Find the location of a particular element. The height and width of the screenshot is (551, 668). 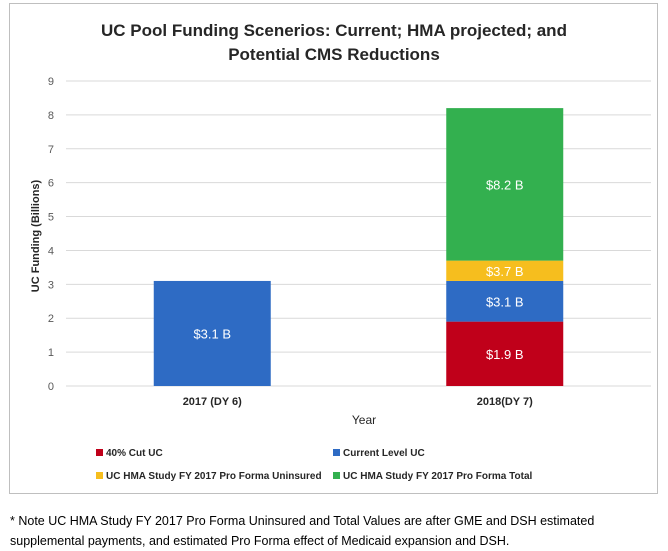

y-tick-label: 9 is located at coordinates (51, 82).